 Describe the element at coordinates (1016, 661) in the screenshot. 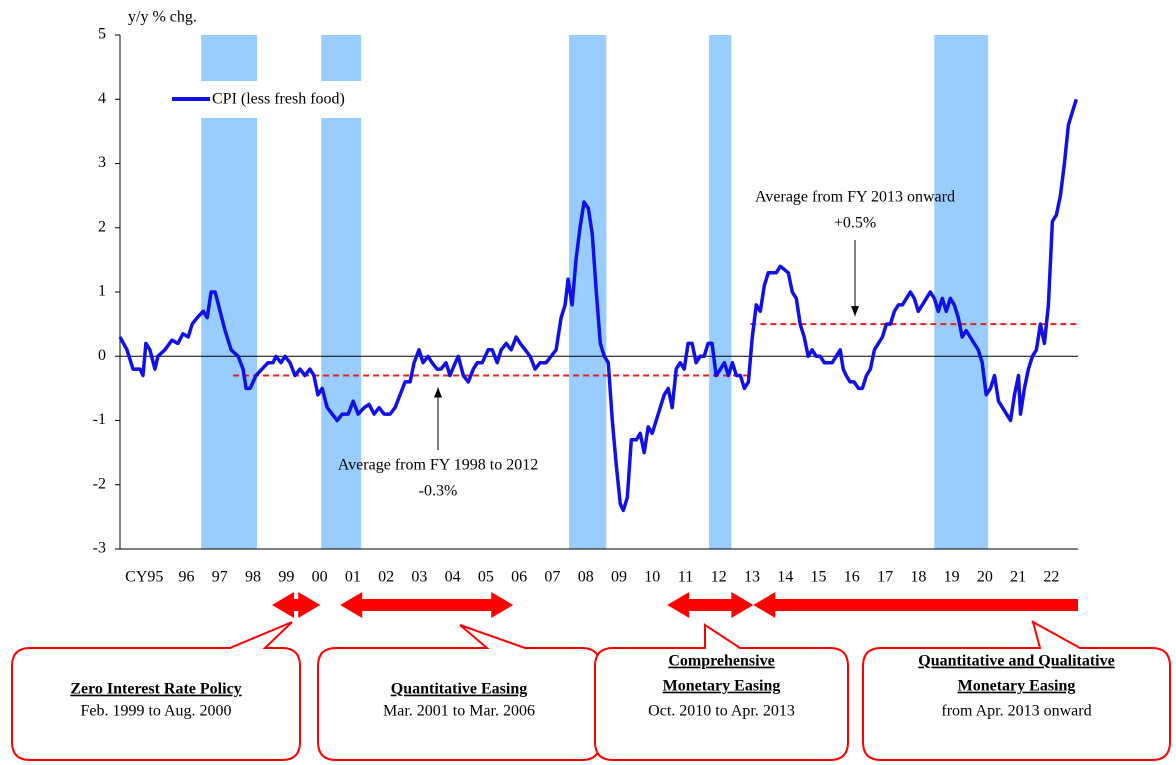

I see `policy-title: Quantitative and Qualitative` at that location.